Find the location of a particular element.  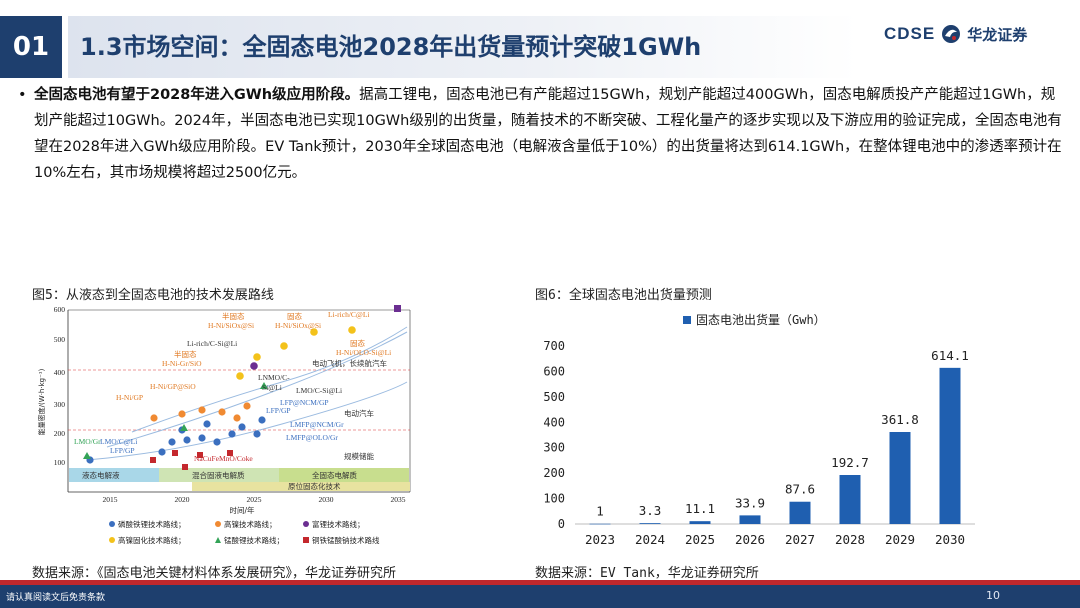

band-solid is located at coordinates (344, 475).